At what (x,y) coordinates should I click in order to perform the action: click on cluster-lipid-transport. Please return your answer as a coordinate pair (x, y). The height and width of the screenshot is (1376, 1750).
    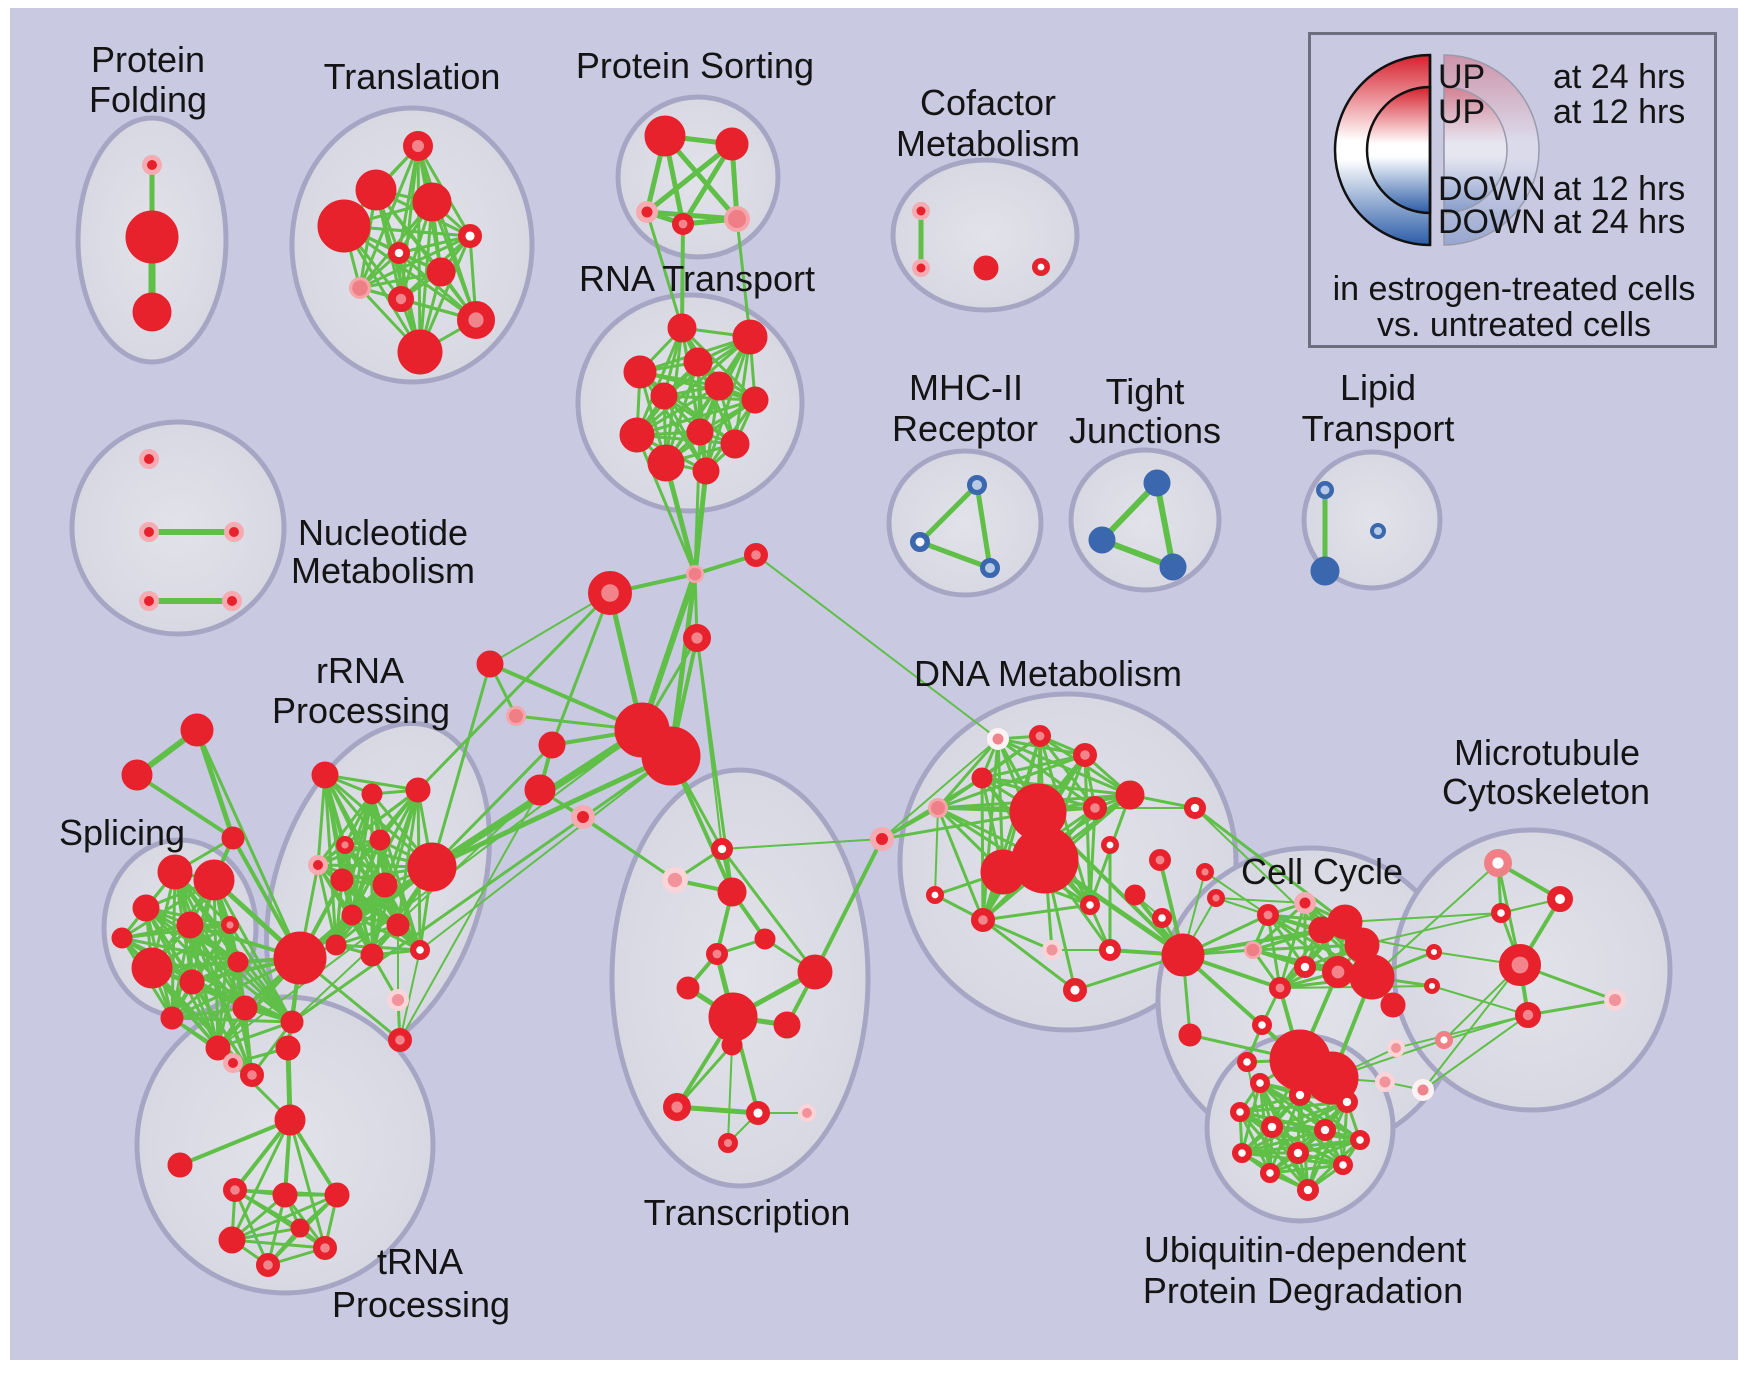
    Looking at the image, I should click on (1372, 520).